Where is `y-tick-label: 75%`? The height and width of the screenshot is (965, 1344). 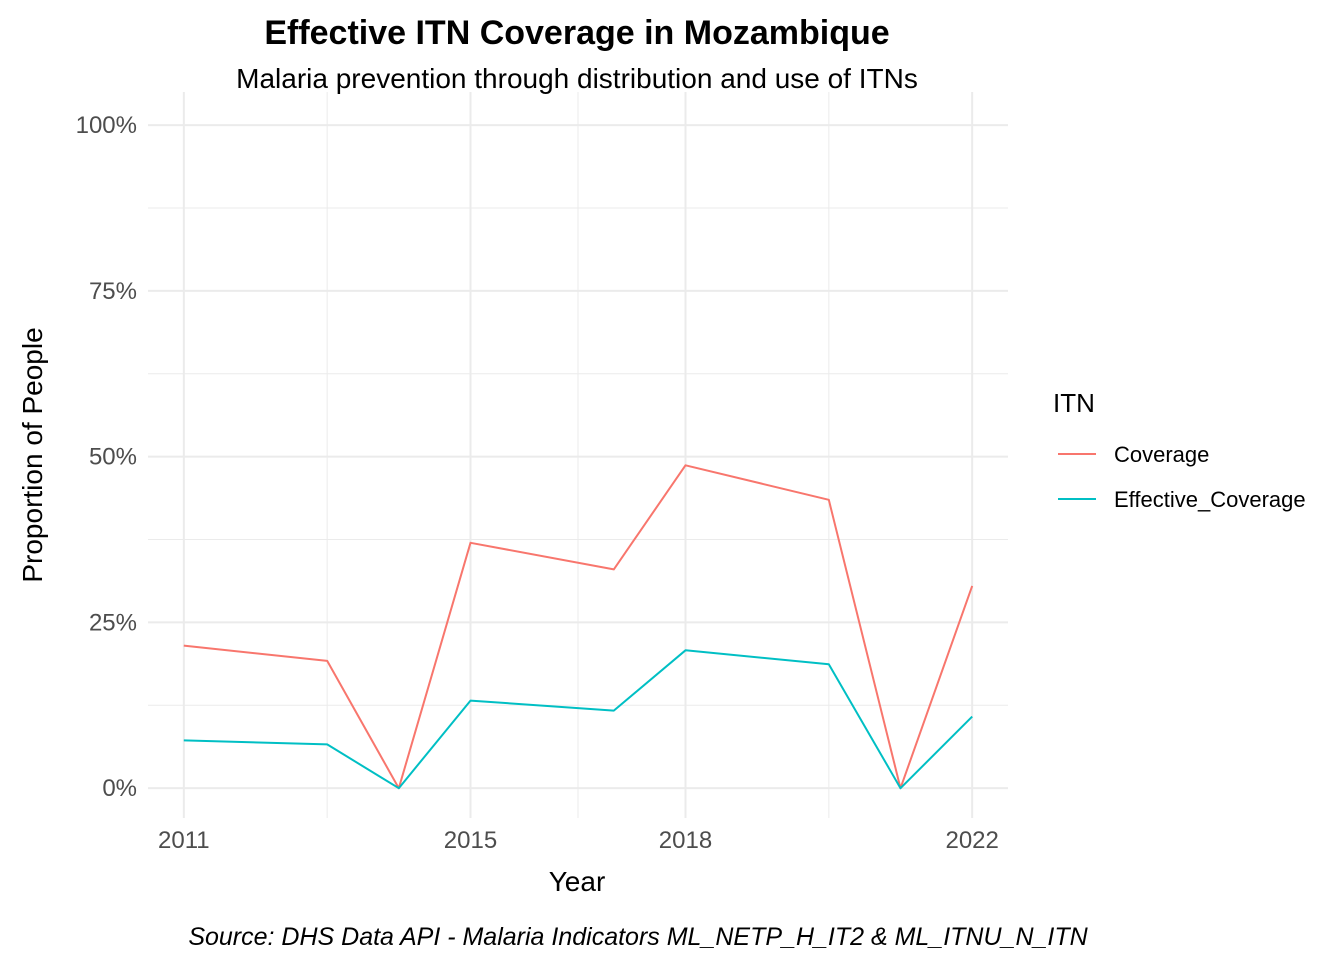 y-tick-label: 75% is located at coordinates (113, 291).